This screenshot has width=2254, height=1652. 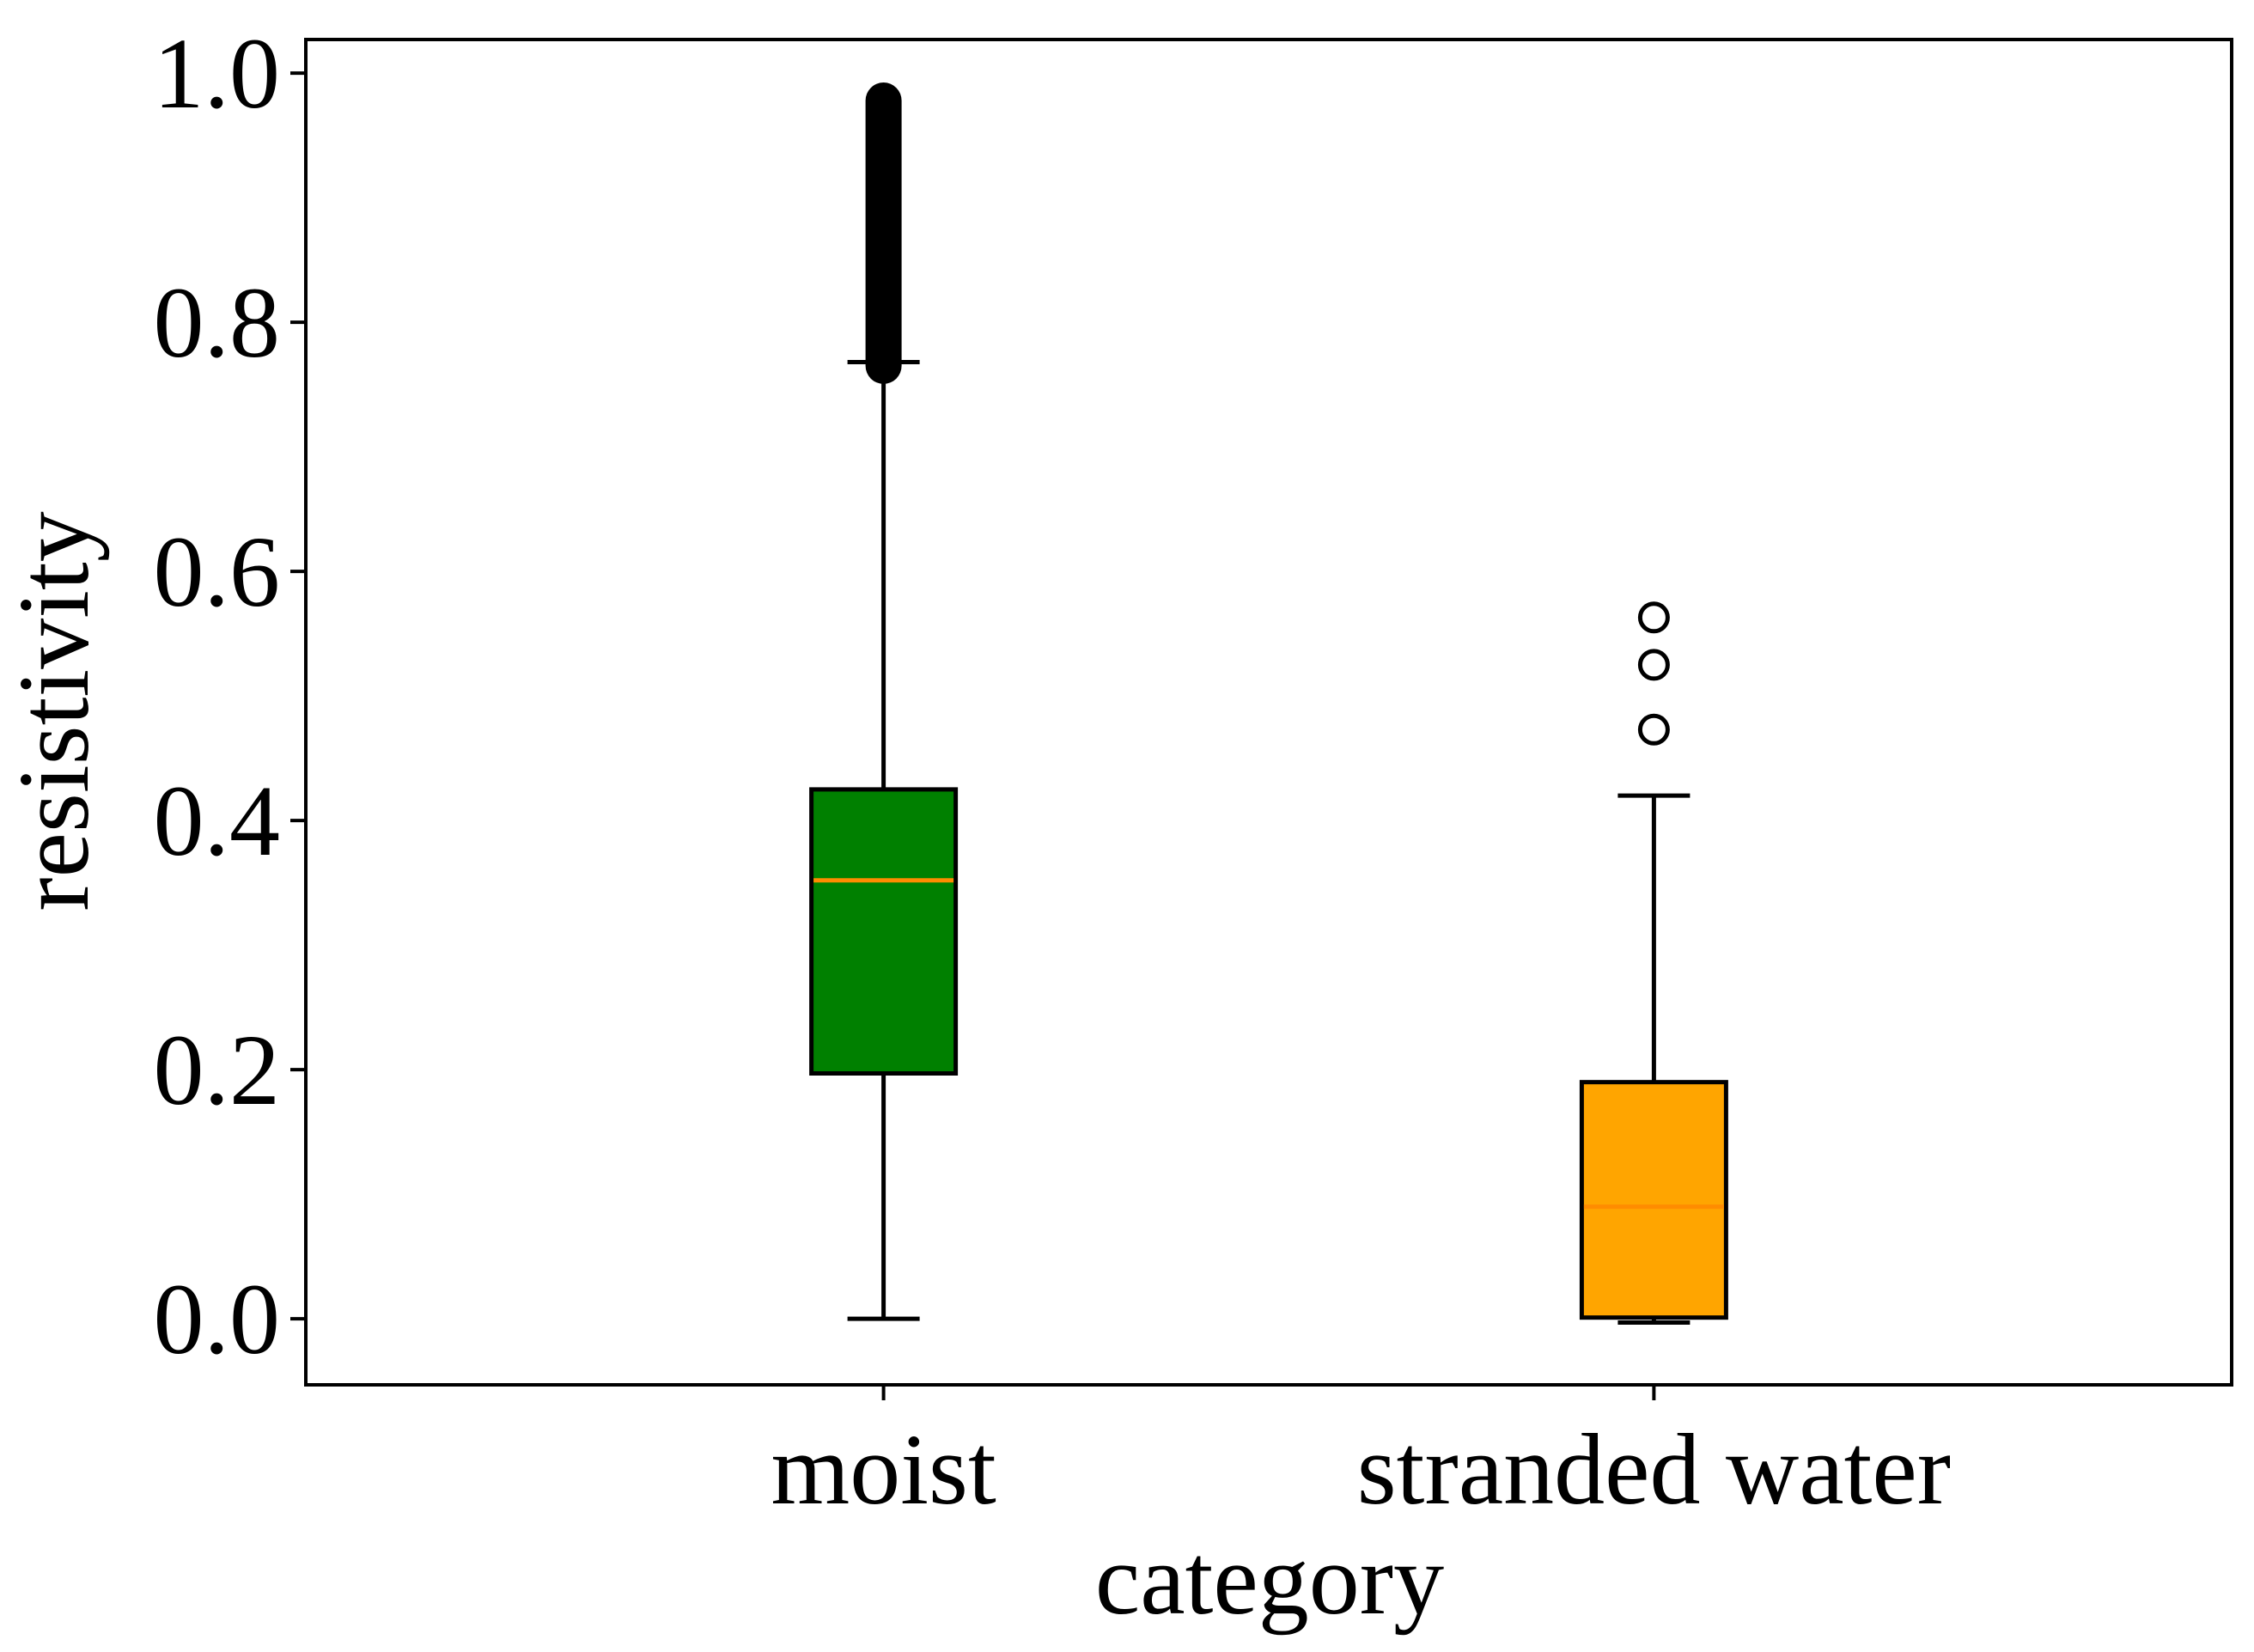 What do you see at coordinates (1654, 1470) in the screenshot?
I see `x-tick-label: stranded water` at bounding box center [1654, 1470].